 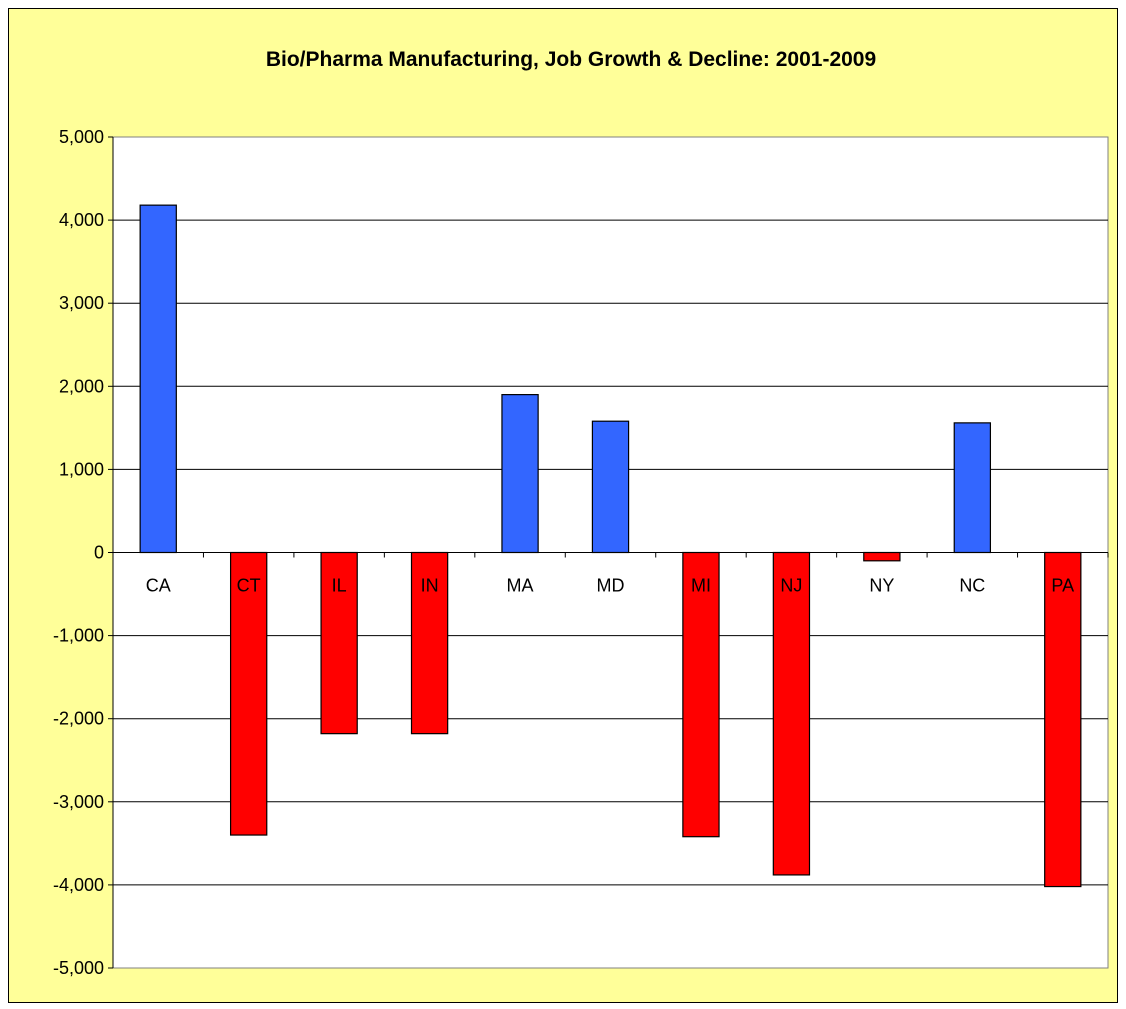 What do you see at coordinates (81, 303) in the screenshot?
I see `y-tick-label: 3,000` at bounding box center [81, 303].